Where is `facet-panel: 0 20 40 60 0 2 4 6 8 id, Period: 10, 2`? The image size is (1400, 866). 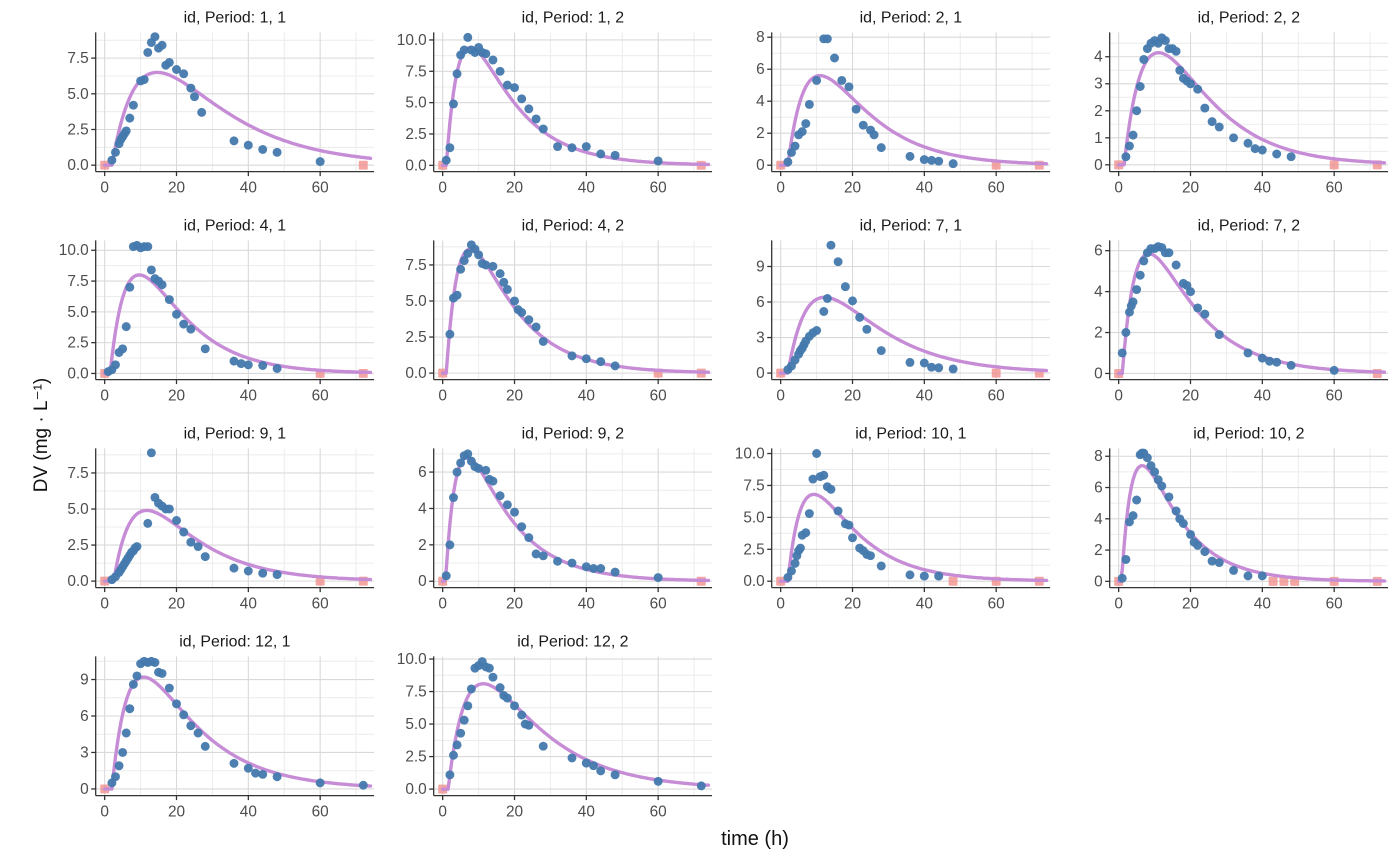 facet-panel: 0 20 40 60 0 2 4 6 8 id, Period: 10, 2 is located at coordinates (1227, 521).